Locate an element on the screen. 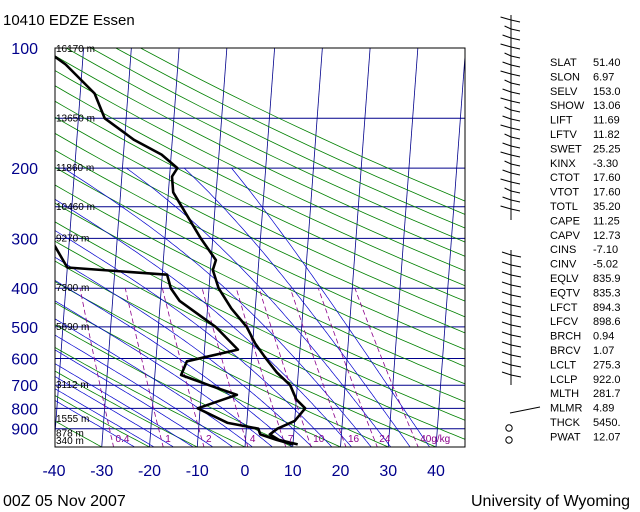 The width and height of the screenshot is (640, 512). wind-barbs is located at coordinates (520, 229).